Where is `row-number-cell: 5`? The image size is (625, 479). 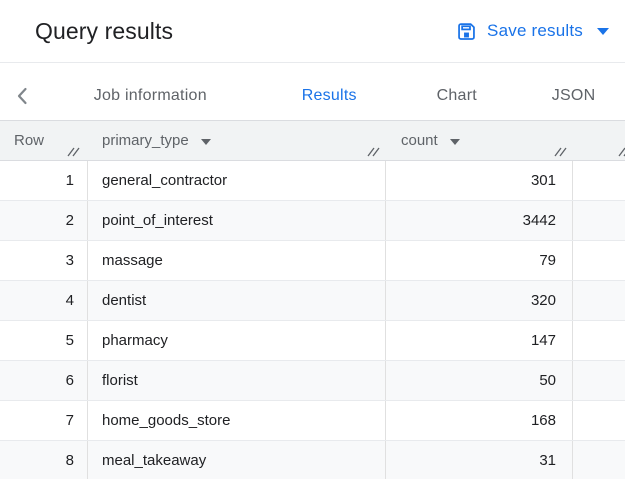
row-number-cell: 5 is located at coordinates (44, 340).